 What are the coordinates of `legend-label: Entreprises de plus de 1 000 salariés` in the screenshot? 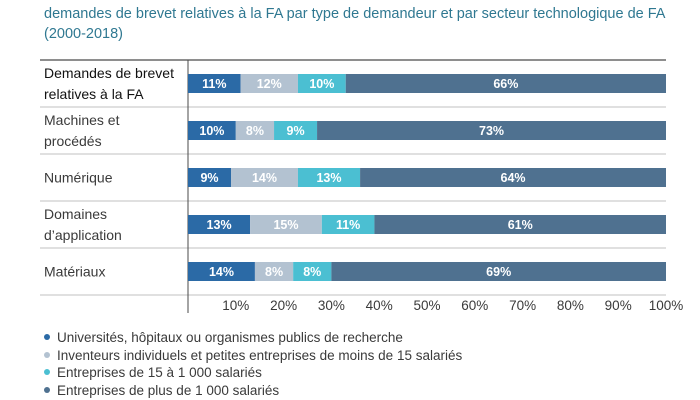 It's located at (168, 390).